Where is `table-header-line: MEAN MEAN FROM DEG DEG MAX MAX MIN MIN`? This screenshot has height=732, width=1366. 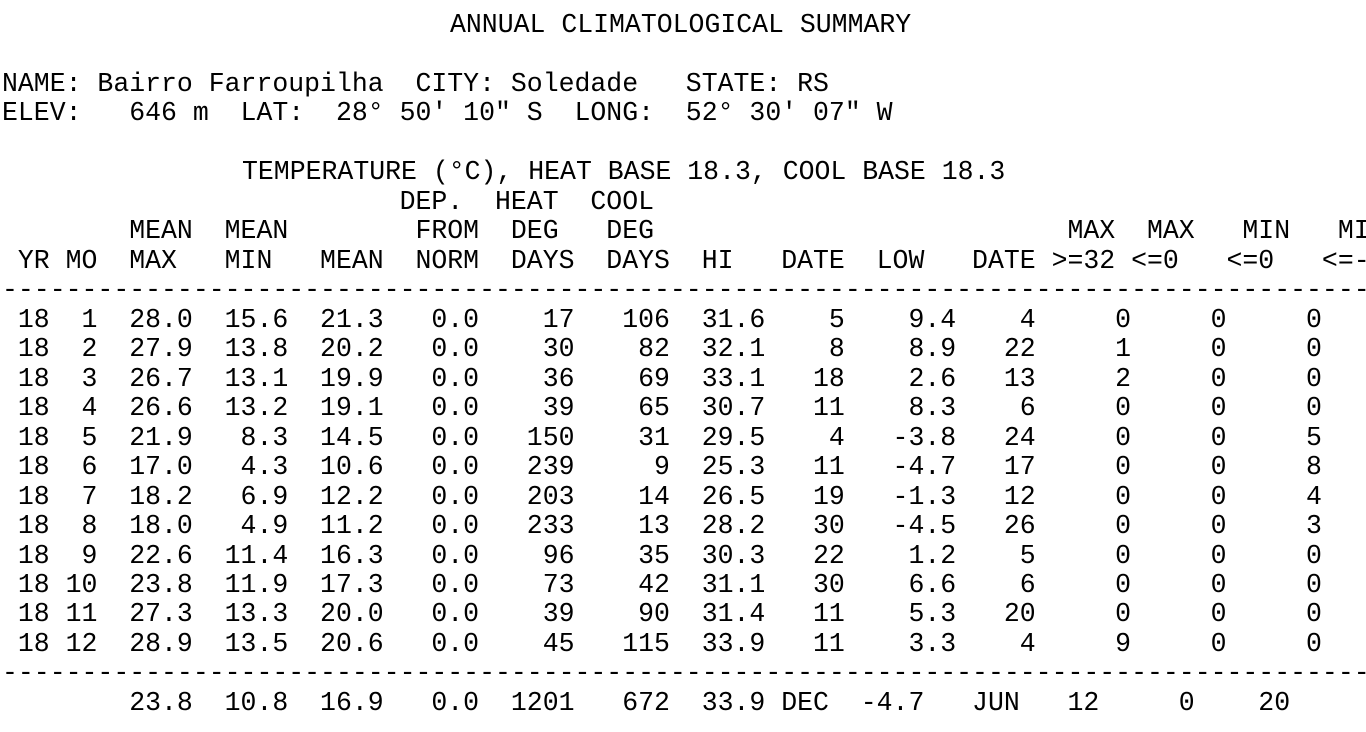 table-header-line: MEAN MEAN FROM DEG DEG MAX MAX MIN MIN is located at coordinates (684, 231).